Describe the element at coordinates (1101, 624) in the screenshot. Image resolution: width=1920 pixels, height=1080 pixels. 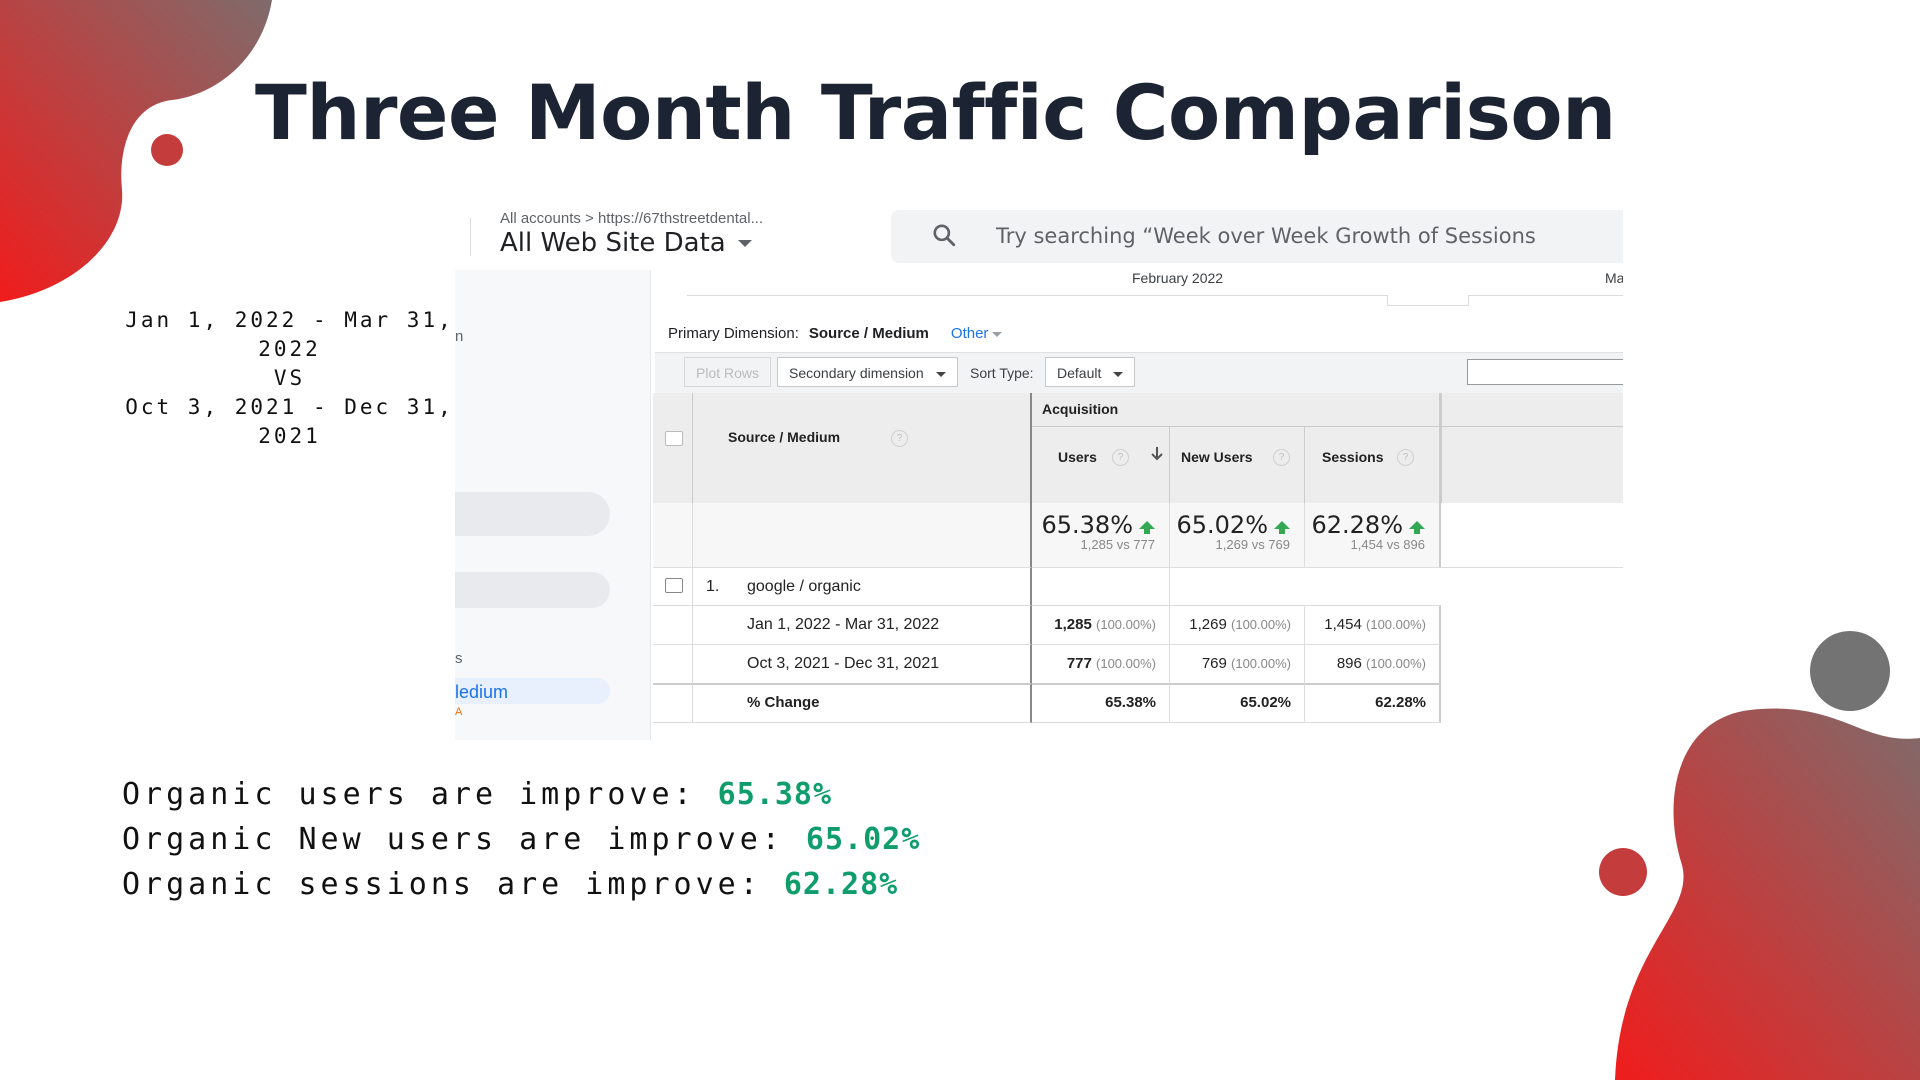
I see `subrow-users-value: 1,285 (100.00%)` at that location.